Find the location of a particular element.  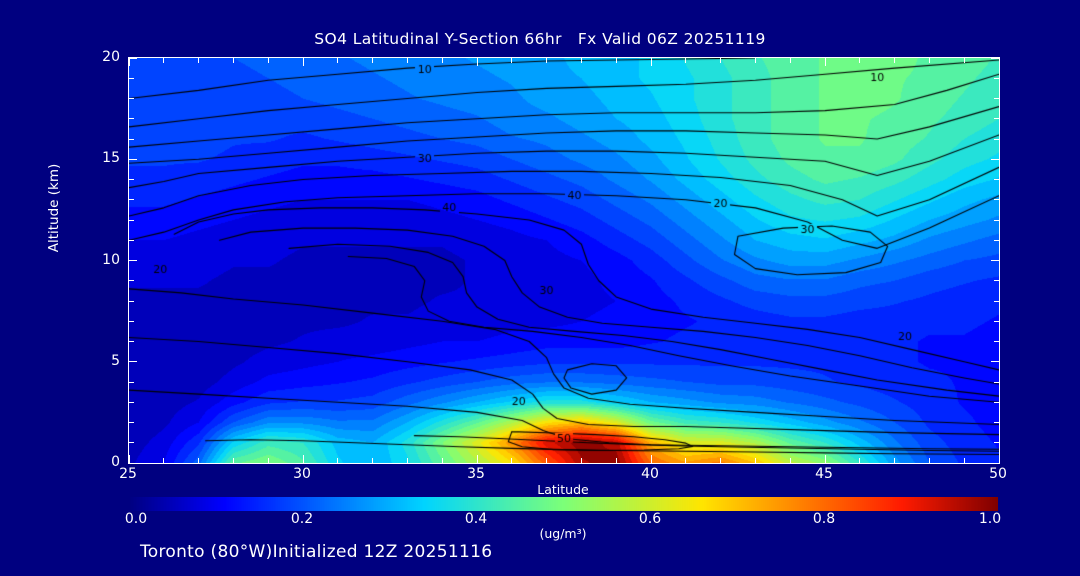

colorbar-units-label: (ug/m³) is located at coordinates (563, 533).